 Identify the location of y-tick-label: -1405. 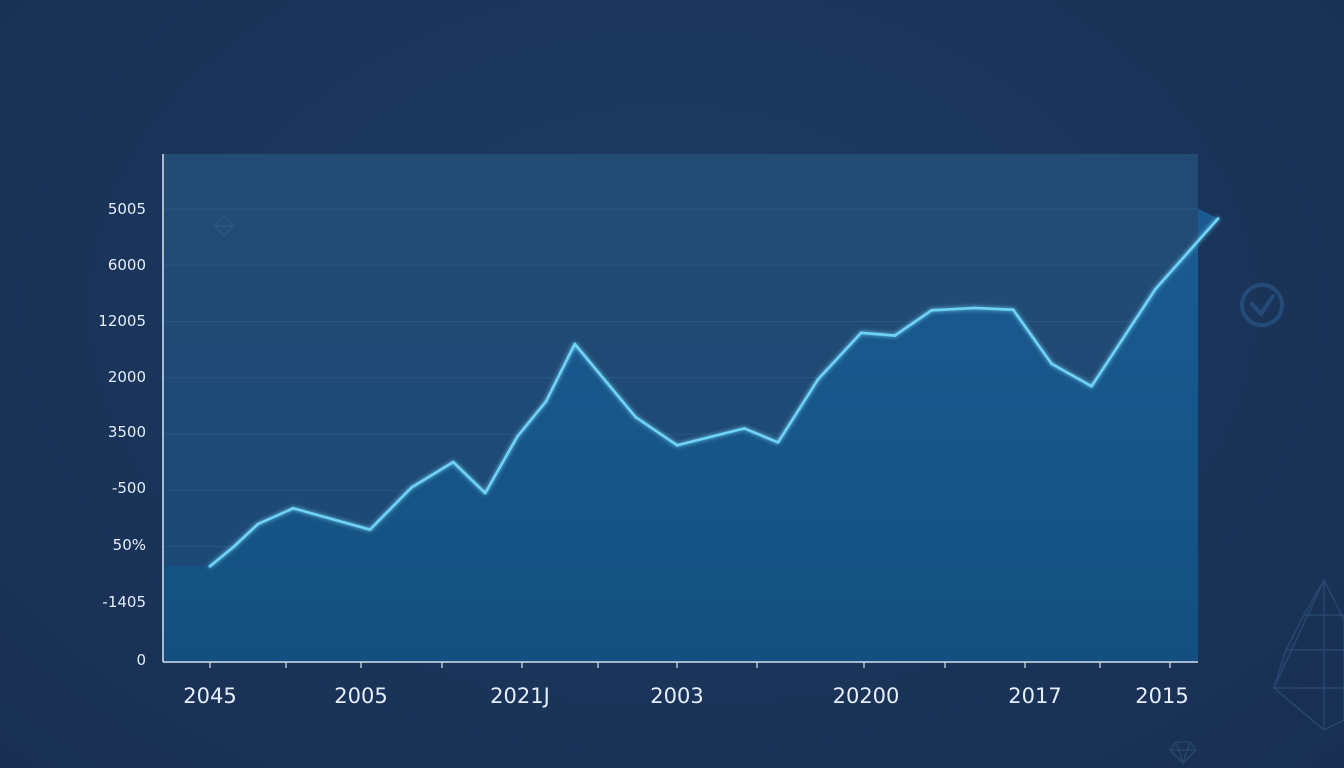
(124, 602).